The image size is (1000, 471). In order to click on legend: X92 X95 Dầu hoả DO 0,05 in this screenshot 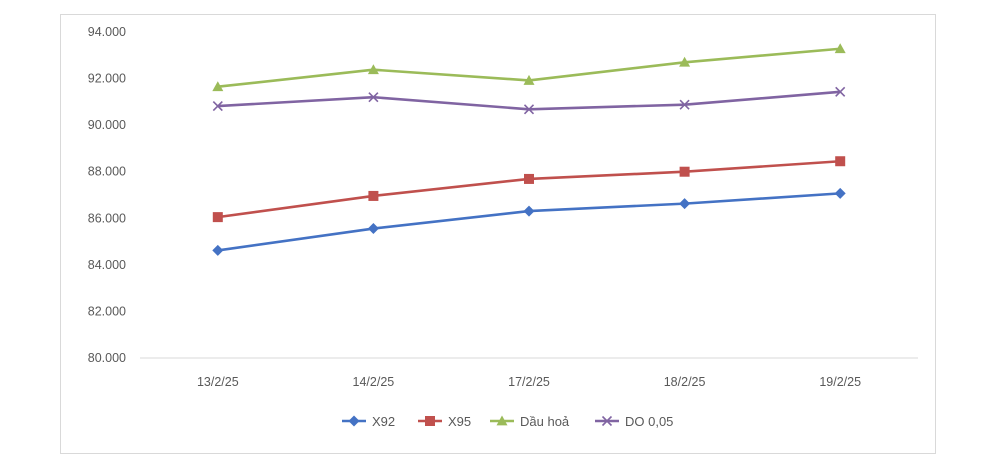, I will do `click(507, 421)`.